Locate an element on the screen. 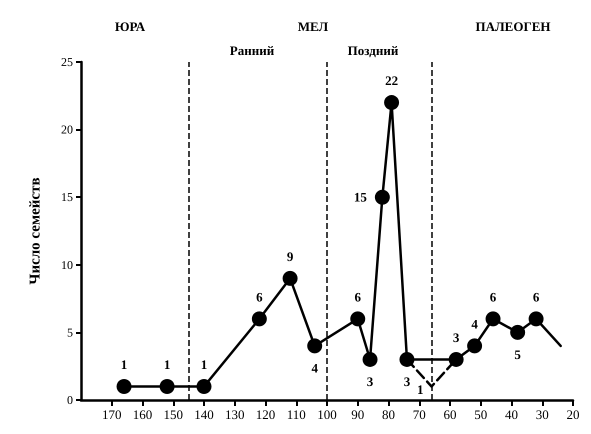 The image size is (591, 434). x-tick-label: 150 is located at coordinates (173, 414).